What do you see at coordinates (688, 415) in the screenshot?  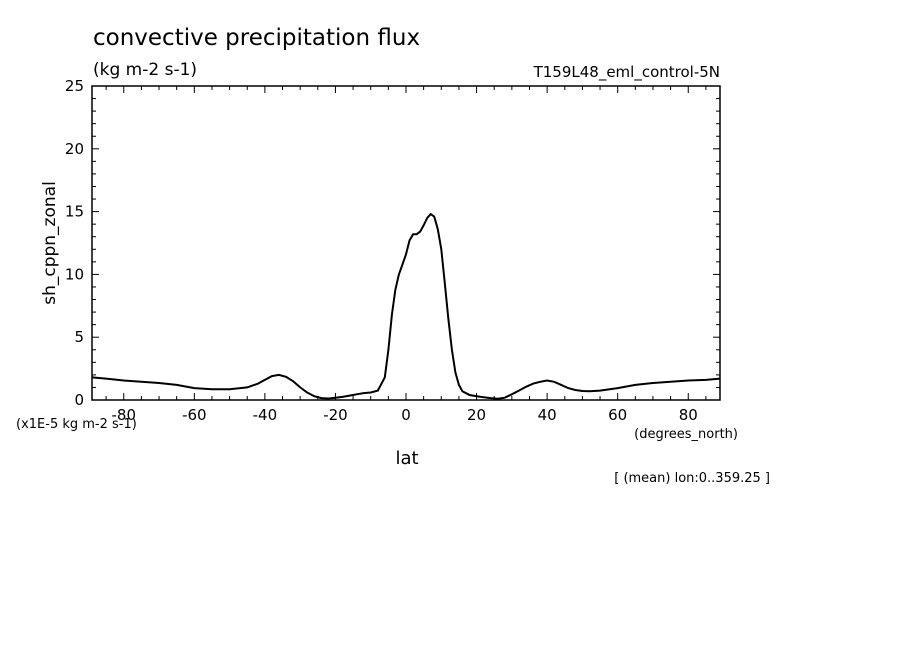 I see `x-tick-label: 80` at bounding box center [688, 415].